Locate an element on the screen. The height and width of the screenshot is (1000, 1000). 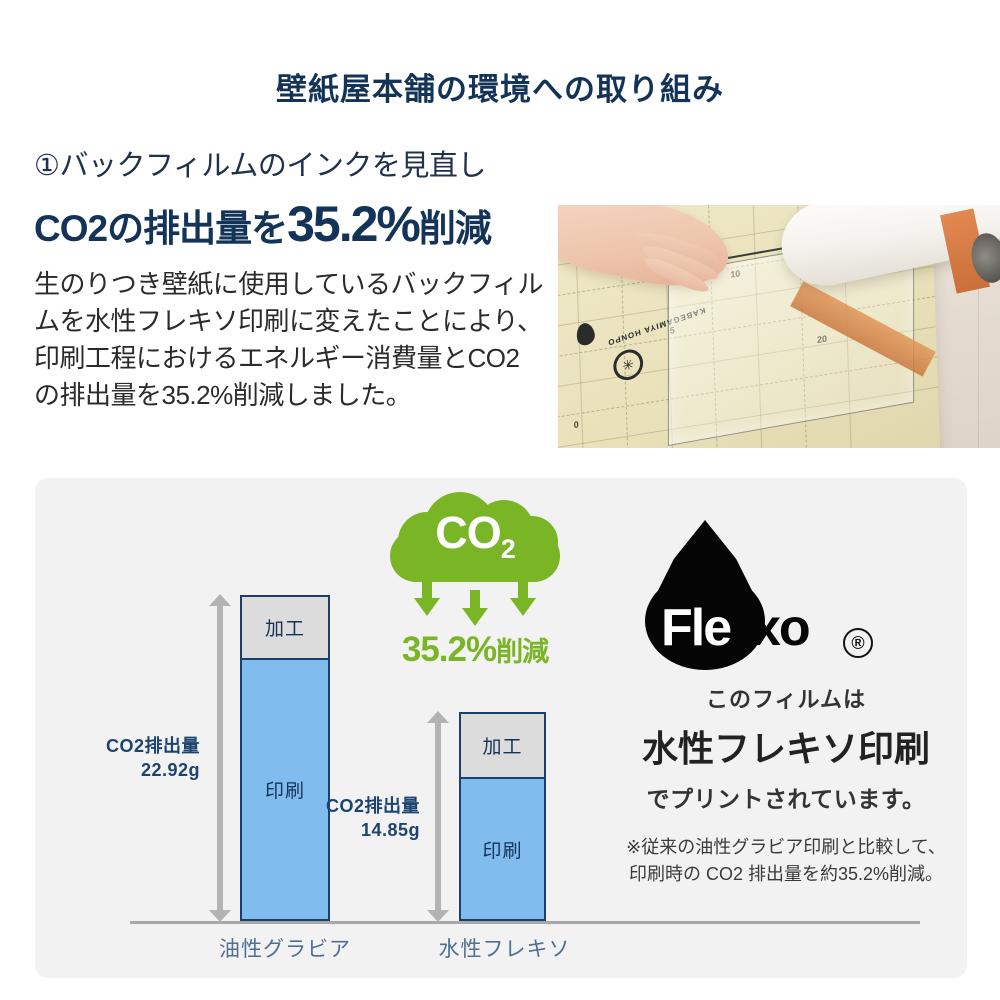
x-axis-label-oil-gravure: 油性グラビア is located at coordinates (285, 949).